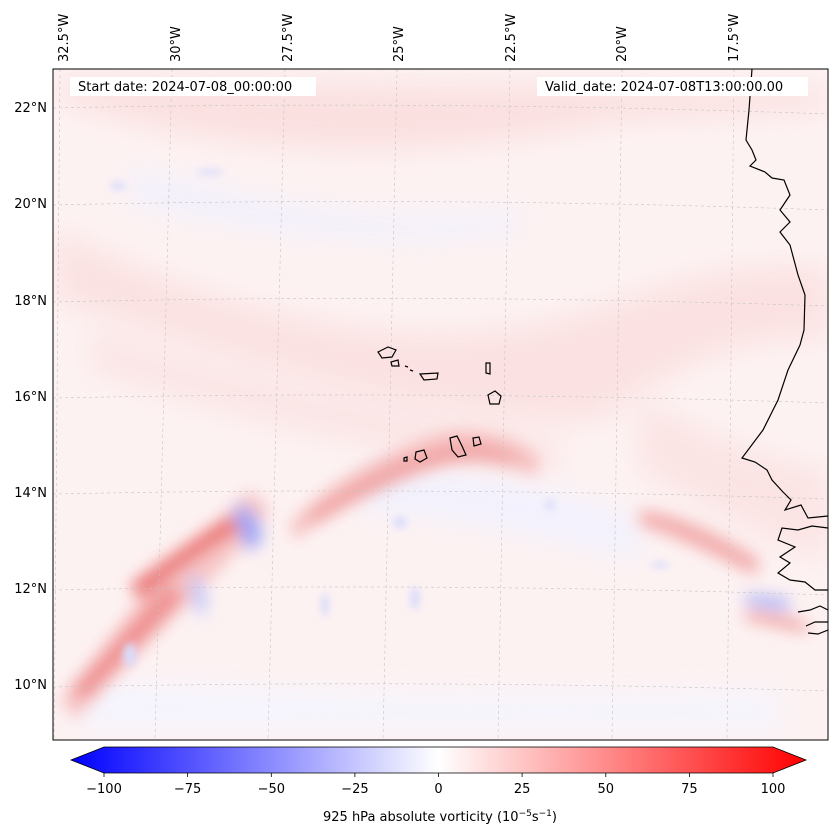 Image resolution: width=837 pixels, height=839 pixels. I want to click on streak-east, so click(700, 542).